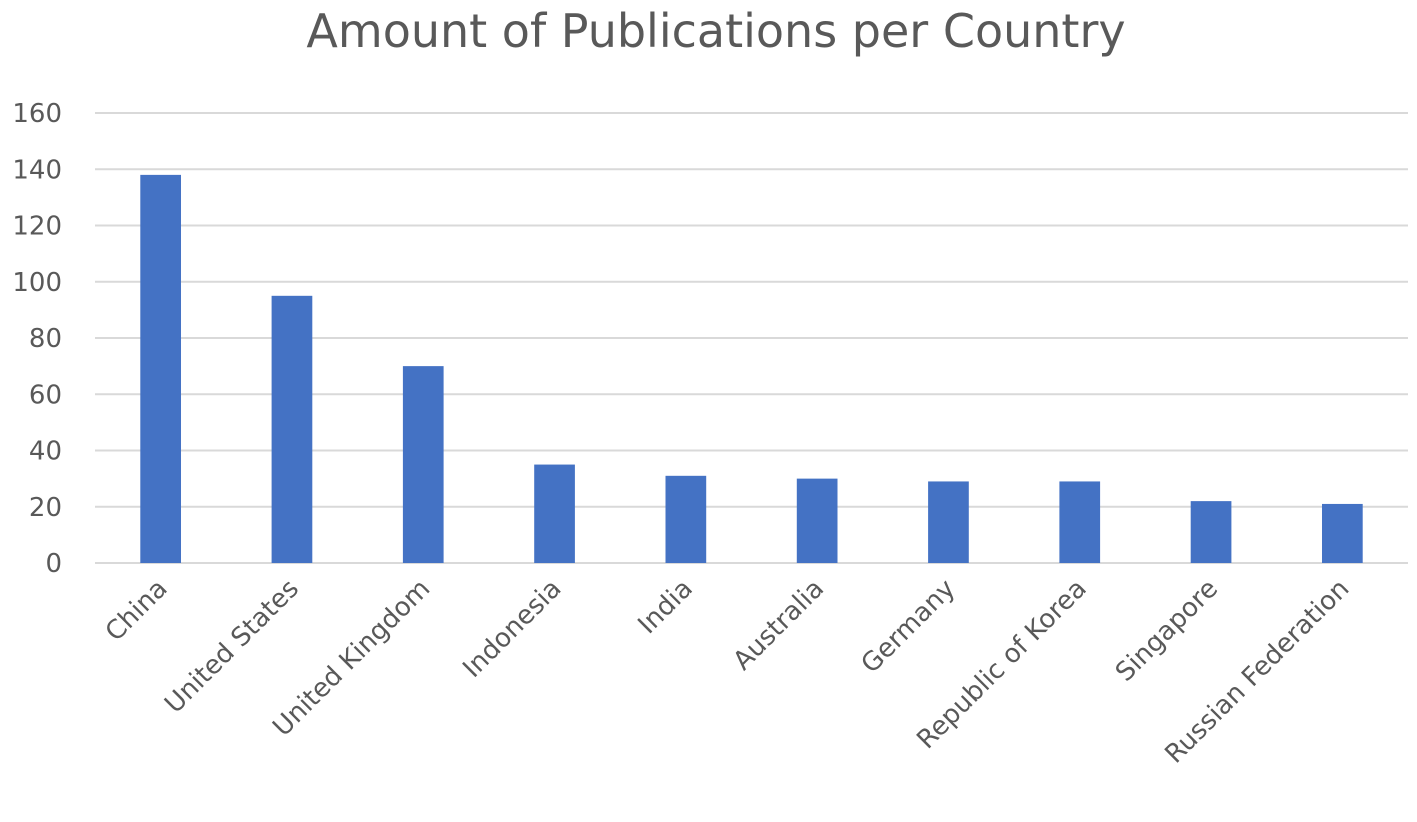  I want to click on y-tick-label: 20, so click(45, 508).